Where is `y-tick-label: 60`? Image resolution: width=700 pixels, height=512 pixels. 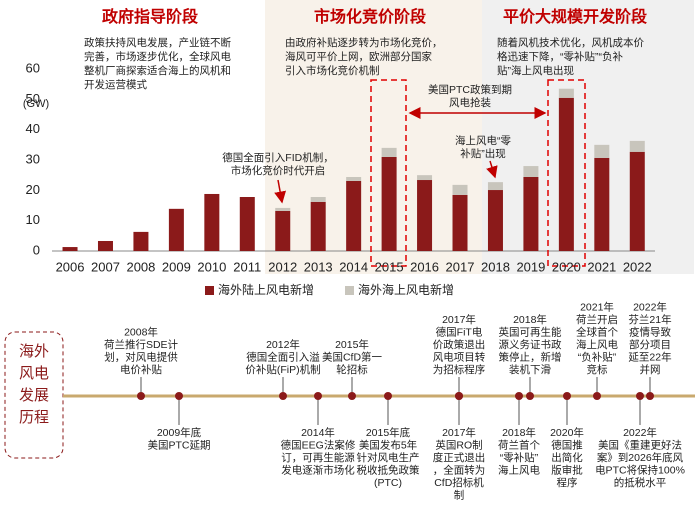
y-tick-label: 60 is located at coordinates (33, 67).